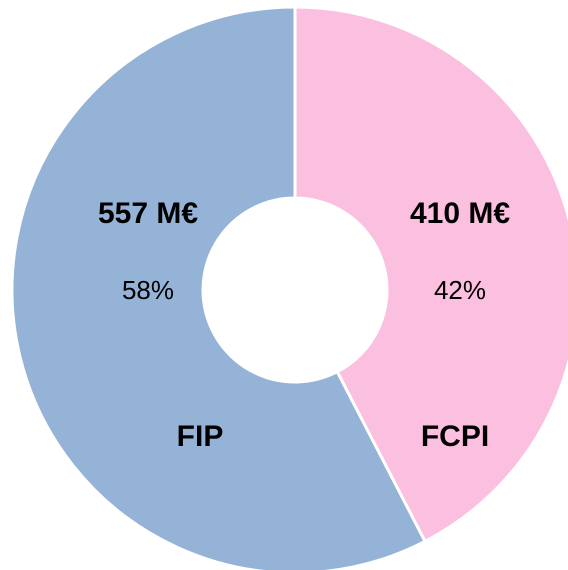 This screenshot has height=570, width=568. Describe the element at coordinates (148, 213) in the screenshot. I see `value-label: 557 M€` at that location.